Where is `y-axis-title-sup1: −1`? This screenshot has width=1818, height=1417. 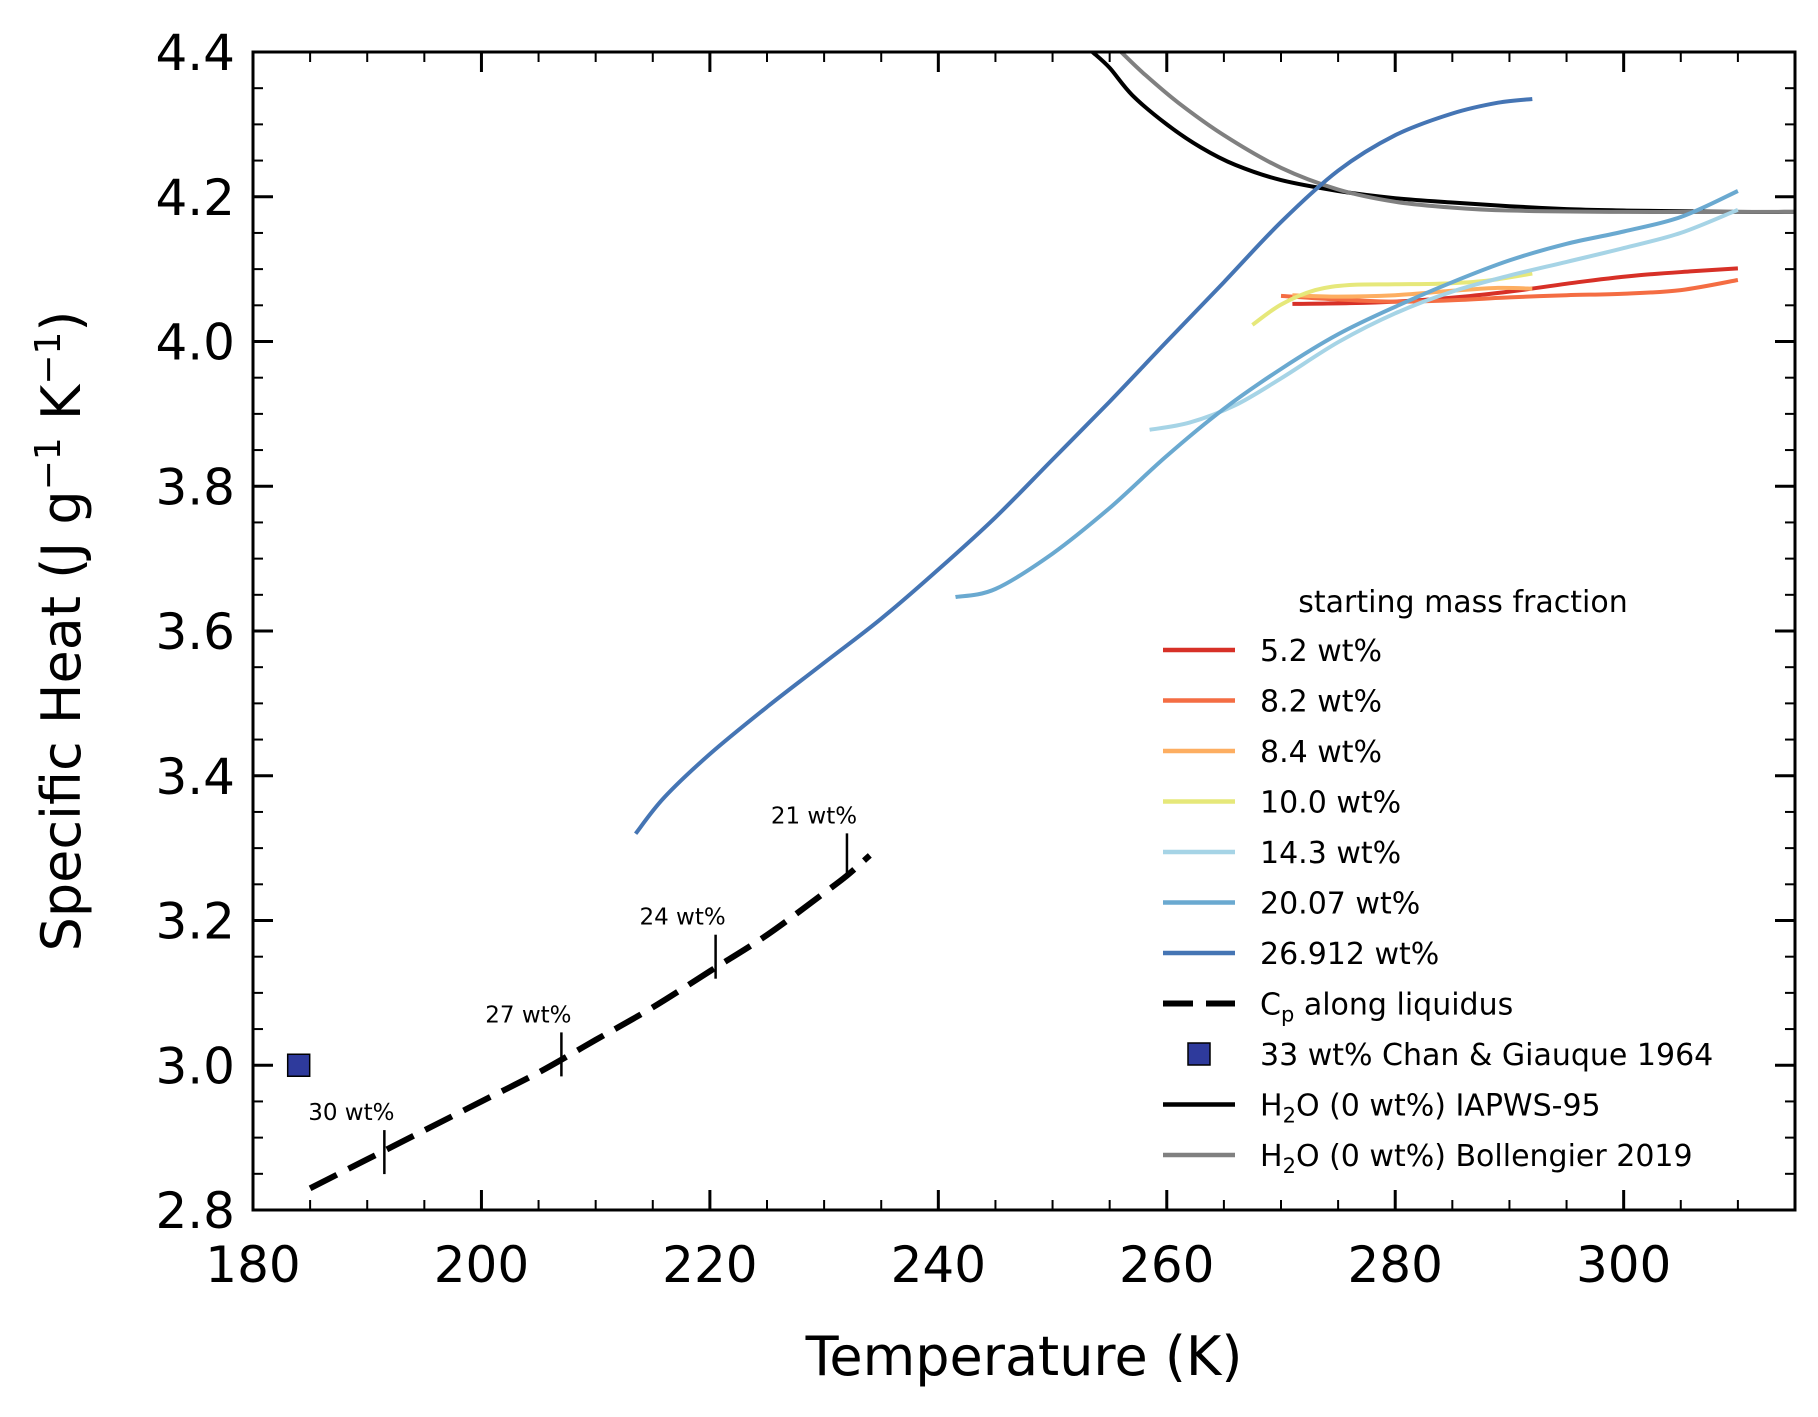 y-axis-title-sup1: −1 is located at coordinates (48, 463).